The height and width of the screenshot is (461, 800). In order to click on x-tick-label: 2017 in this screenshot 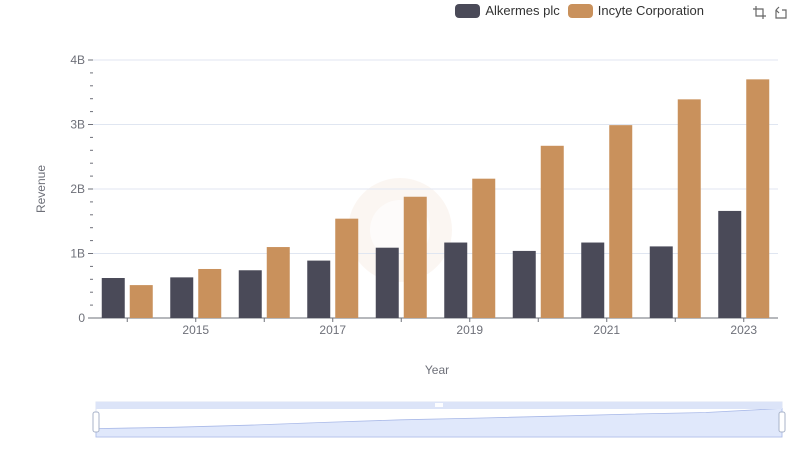, I will do `click(332, 330)`.